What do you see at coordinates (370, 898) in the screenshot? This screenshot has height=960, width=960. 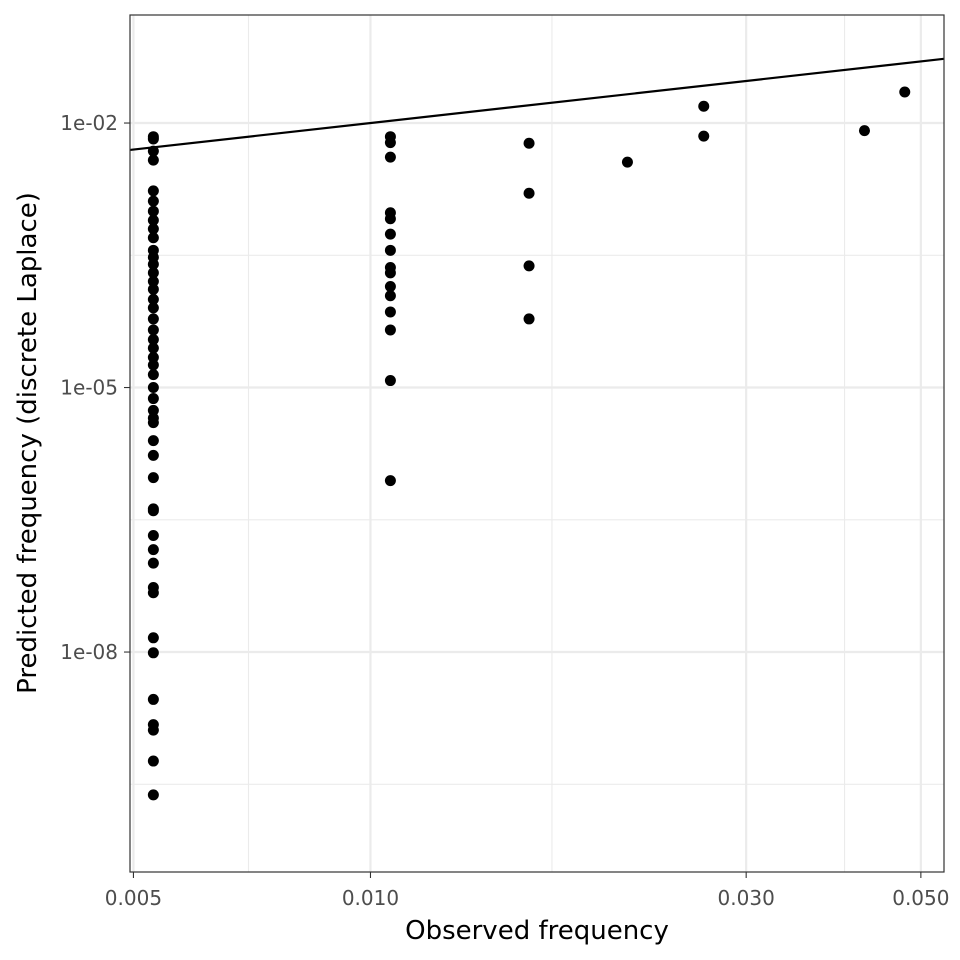 I see `x-tick-label: 0.010` at bounding box center [370, 898].